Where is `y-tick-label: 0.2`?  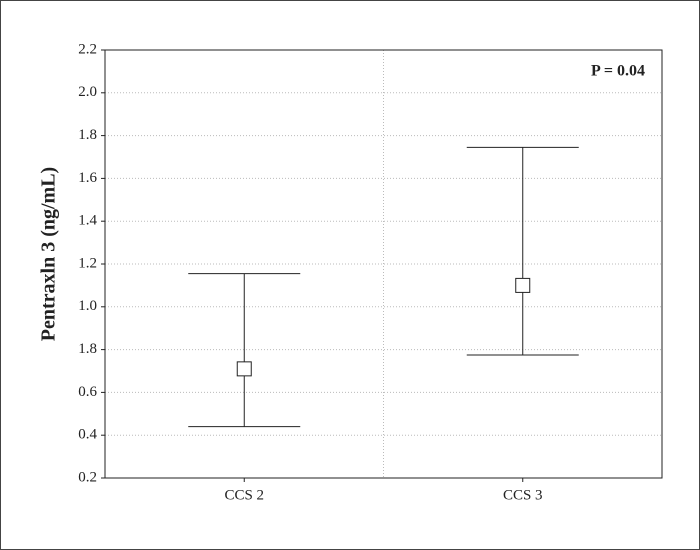 y-tick-label: 0.2 is located at coordinates (87, 477).